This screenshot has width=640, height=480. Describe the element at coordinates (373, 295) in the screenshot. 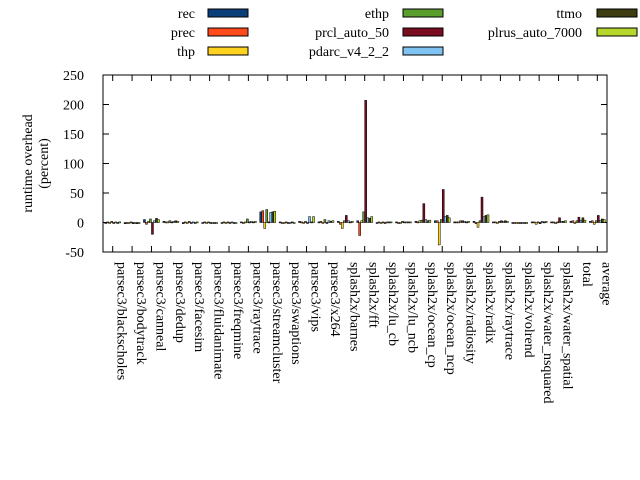

I see `x-tick-label: splash2x/fft` at that location.